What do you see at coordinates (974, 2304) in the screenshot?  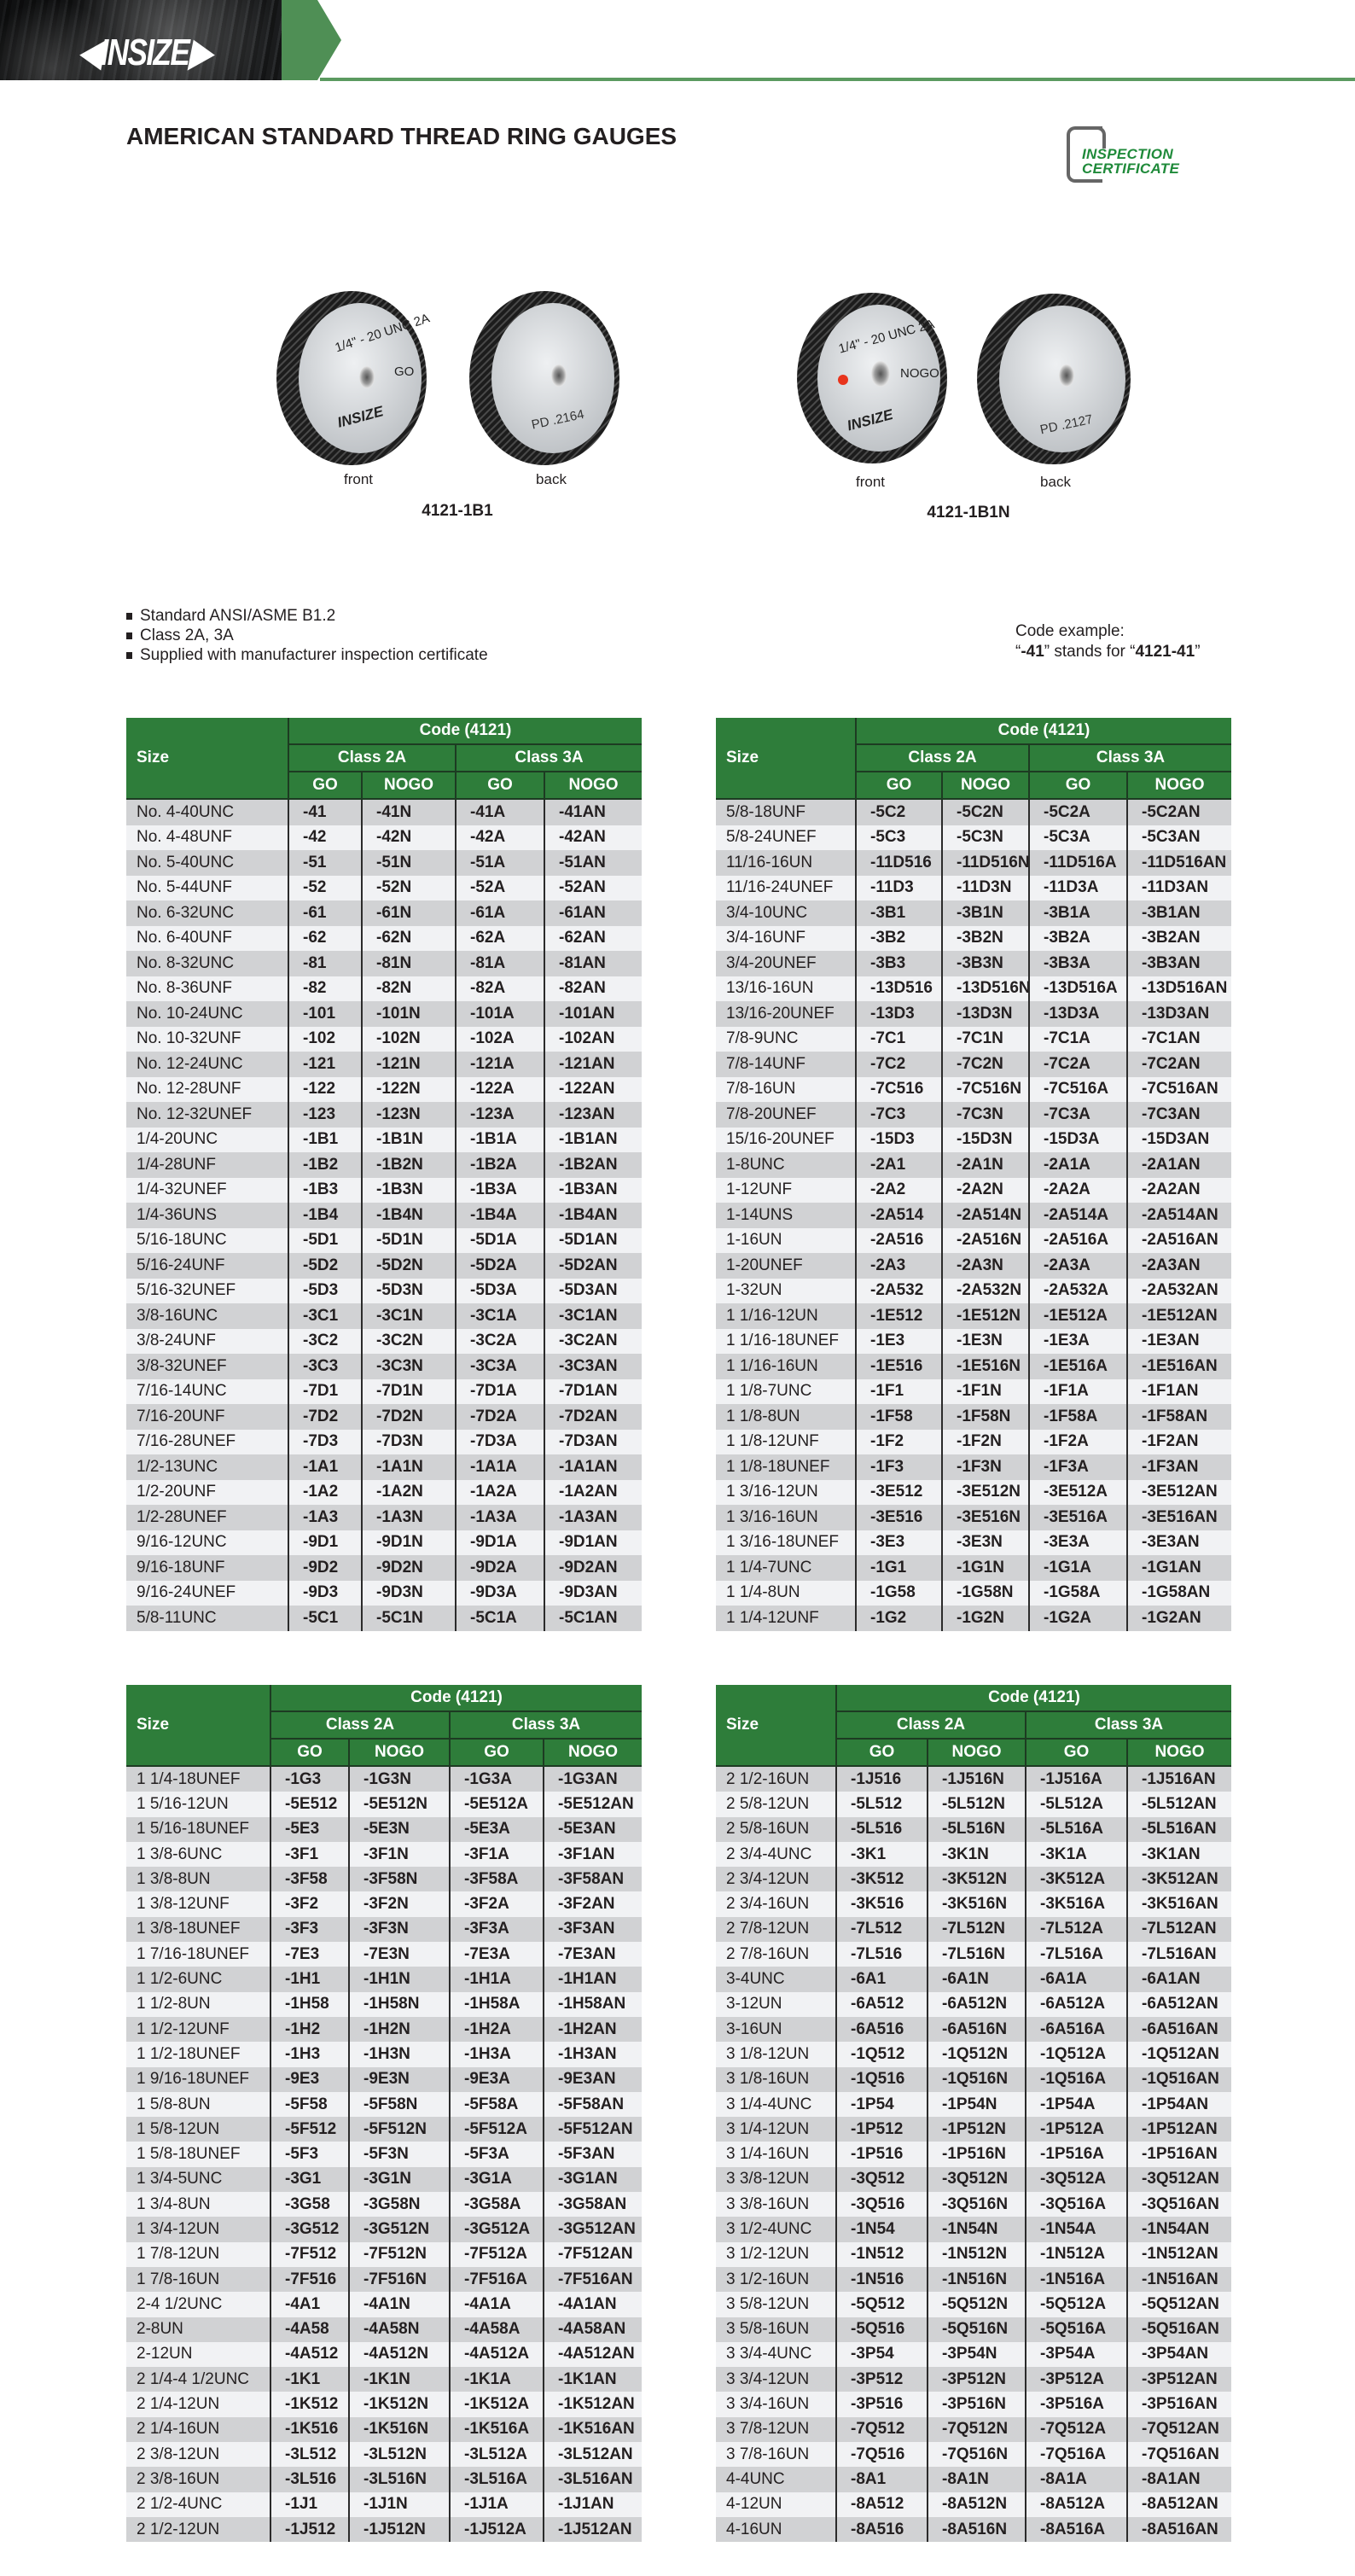 I see `table-row: 3 5/8-12UN -5Q512 -5Q512N -5Q512A -5Q512AN` at bounding box center [974, 2304].